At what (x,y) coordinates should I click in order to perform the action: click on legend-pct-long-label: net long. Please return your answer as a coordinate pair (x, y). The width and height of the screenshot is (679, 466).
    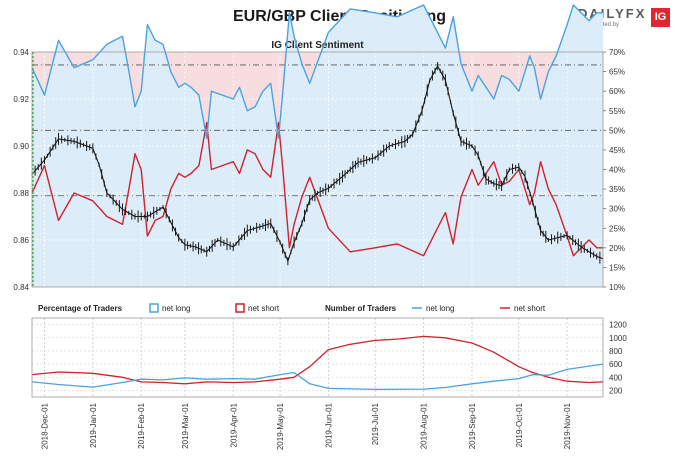
    Looking at the image, I should click on (176, 308).